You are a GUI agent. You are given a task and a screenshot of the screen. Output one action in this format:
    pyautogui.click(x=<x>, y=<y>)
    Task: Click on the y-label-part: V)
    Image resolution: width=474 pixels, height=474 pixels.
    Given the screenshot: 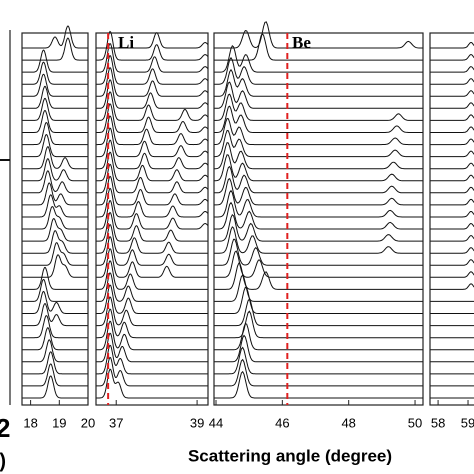 What is the action you would take?
    pyautogui.click(x=3, y=461)
    